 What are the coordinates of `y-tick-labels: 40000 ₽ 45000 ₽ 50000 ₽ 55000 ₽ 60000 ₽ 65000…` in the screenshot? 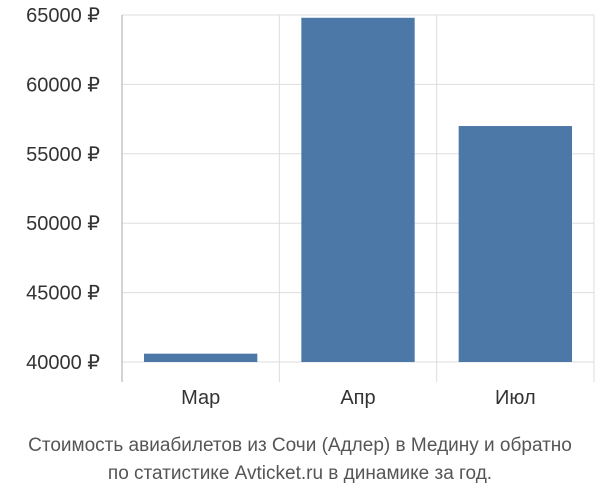 It's located at (63, 189).